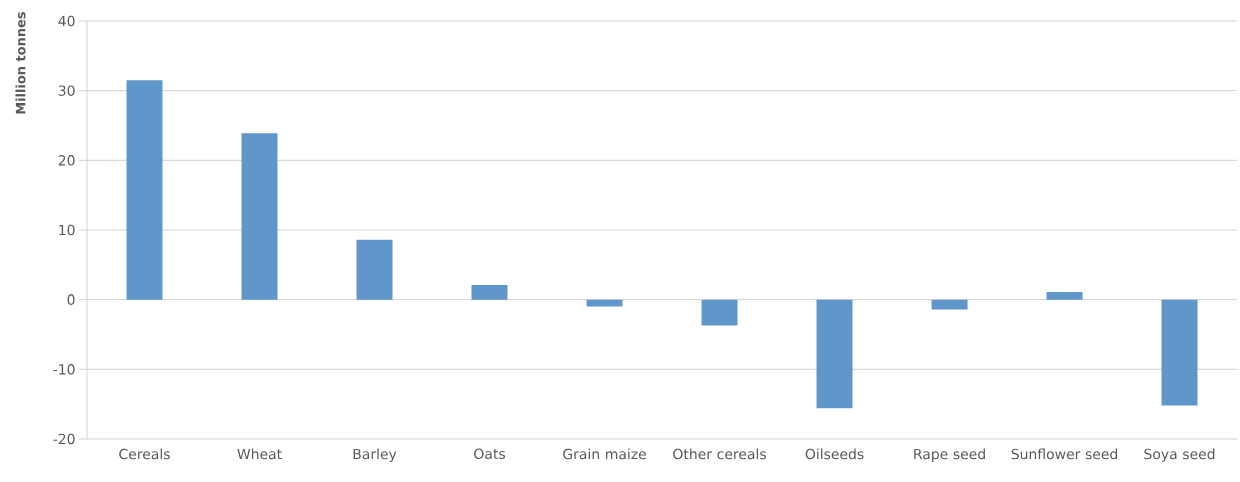 The width and height of the screenshot is (1240, 482). What do you see at coordinates (375, 455) in the screenshot?
I see `x-tick-label: Barley` at bounding box center [375, 455].